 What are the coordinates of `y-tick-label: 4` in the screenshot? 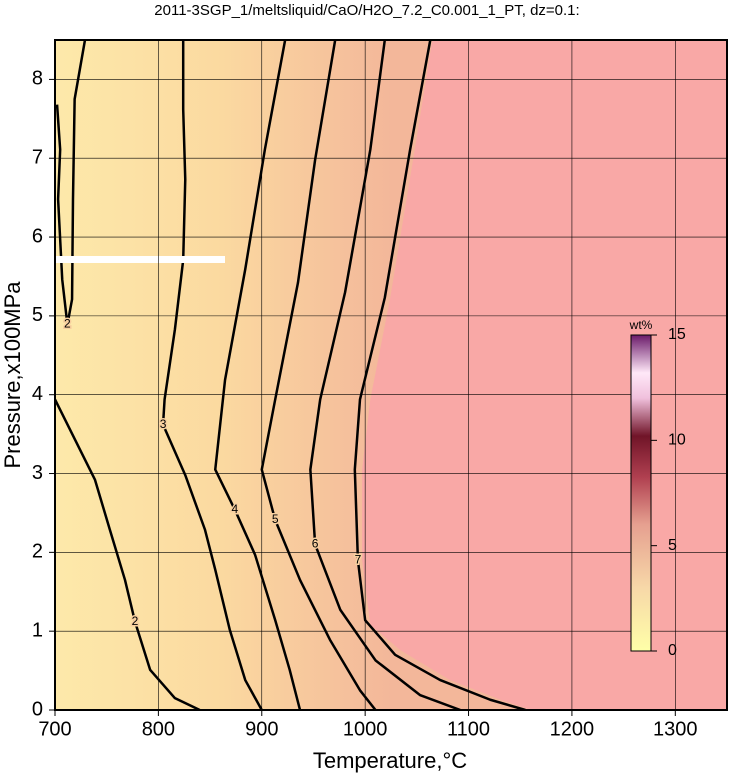 It's located at (37, 394).